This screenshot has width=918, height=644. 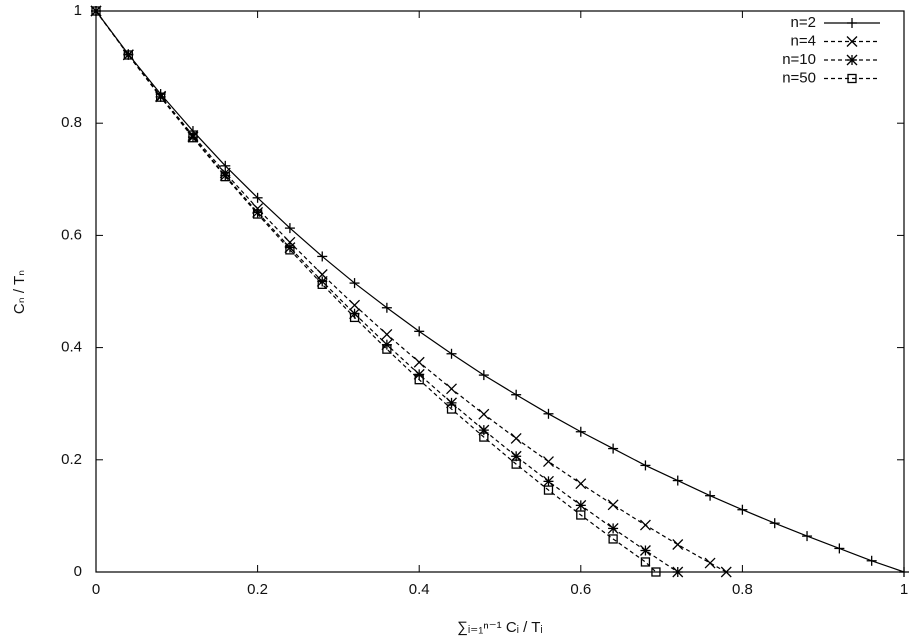 What do you see at coordinates (19, 292) in the screenshot?
I see `y-axis-label: Cₙ / Tₙ` at bounding box center [19, 292].